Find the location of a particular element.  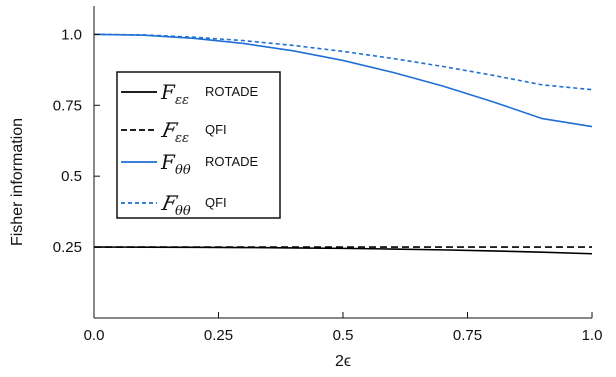

legend-tag-1: ROTADE is located at coordinates (232, 91).